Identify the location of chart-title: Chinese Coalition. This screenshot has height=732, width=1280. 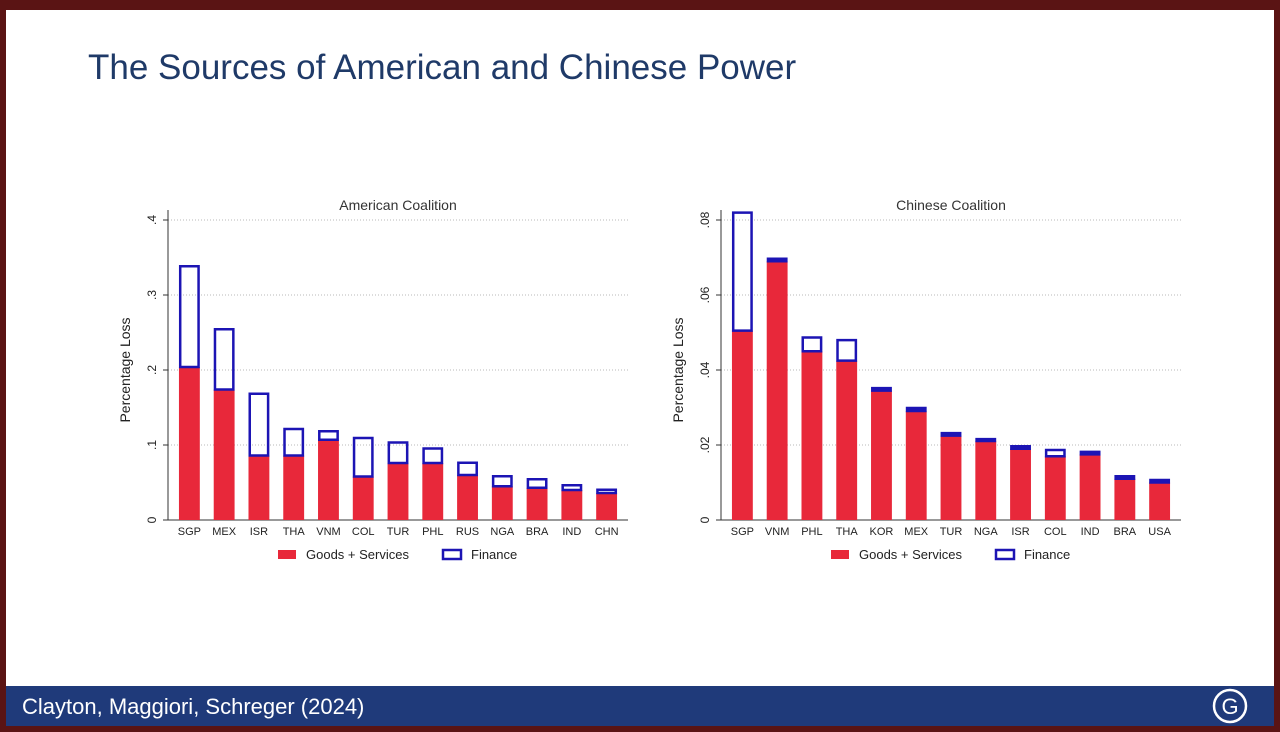
(951, 205).